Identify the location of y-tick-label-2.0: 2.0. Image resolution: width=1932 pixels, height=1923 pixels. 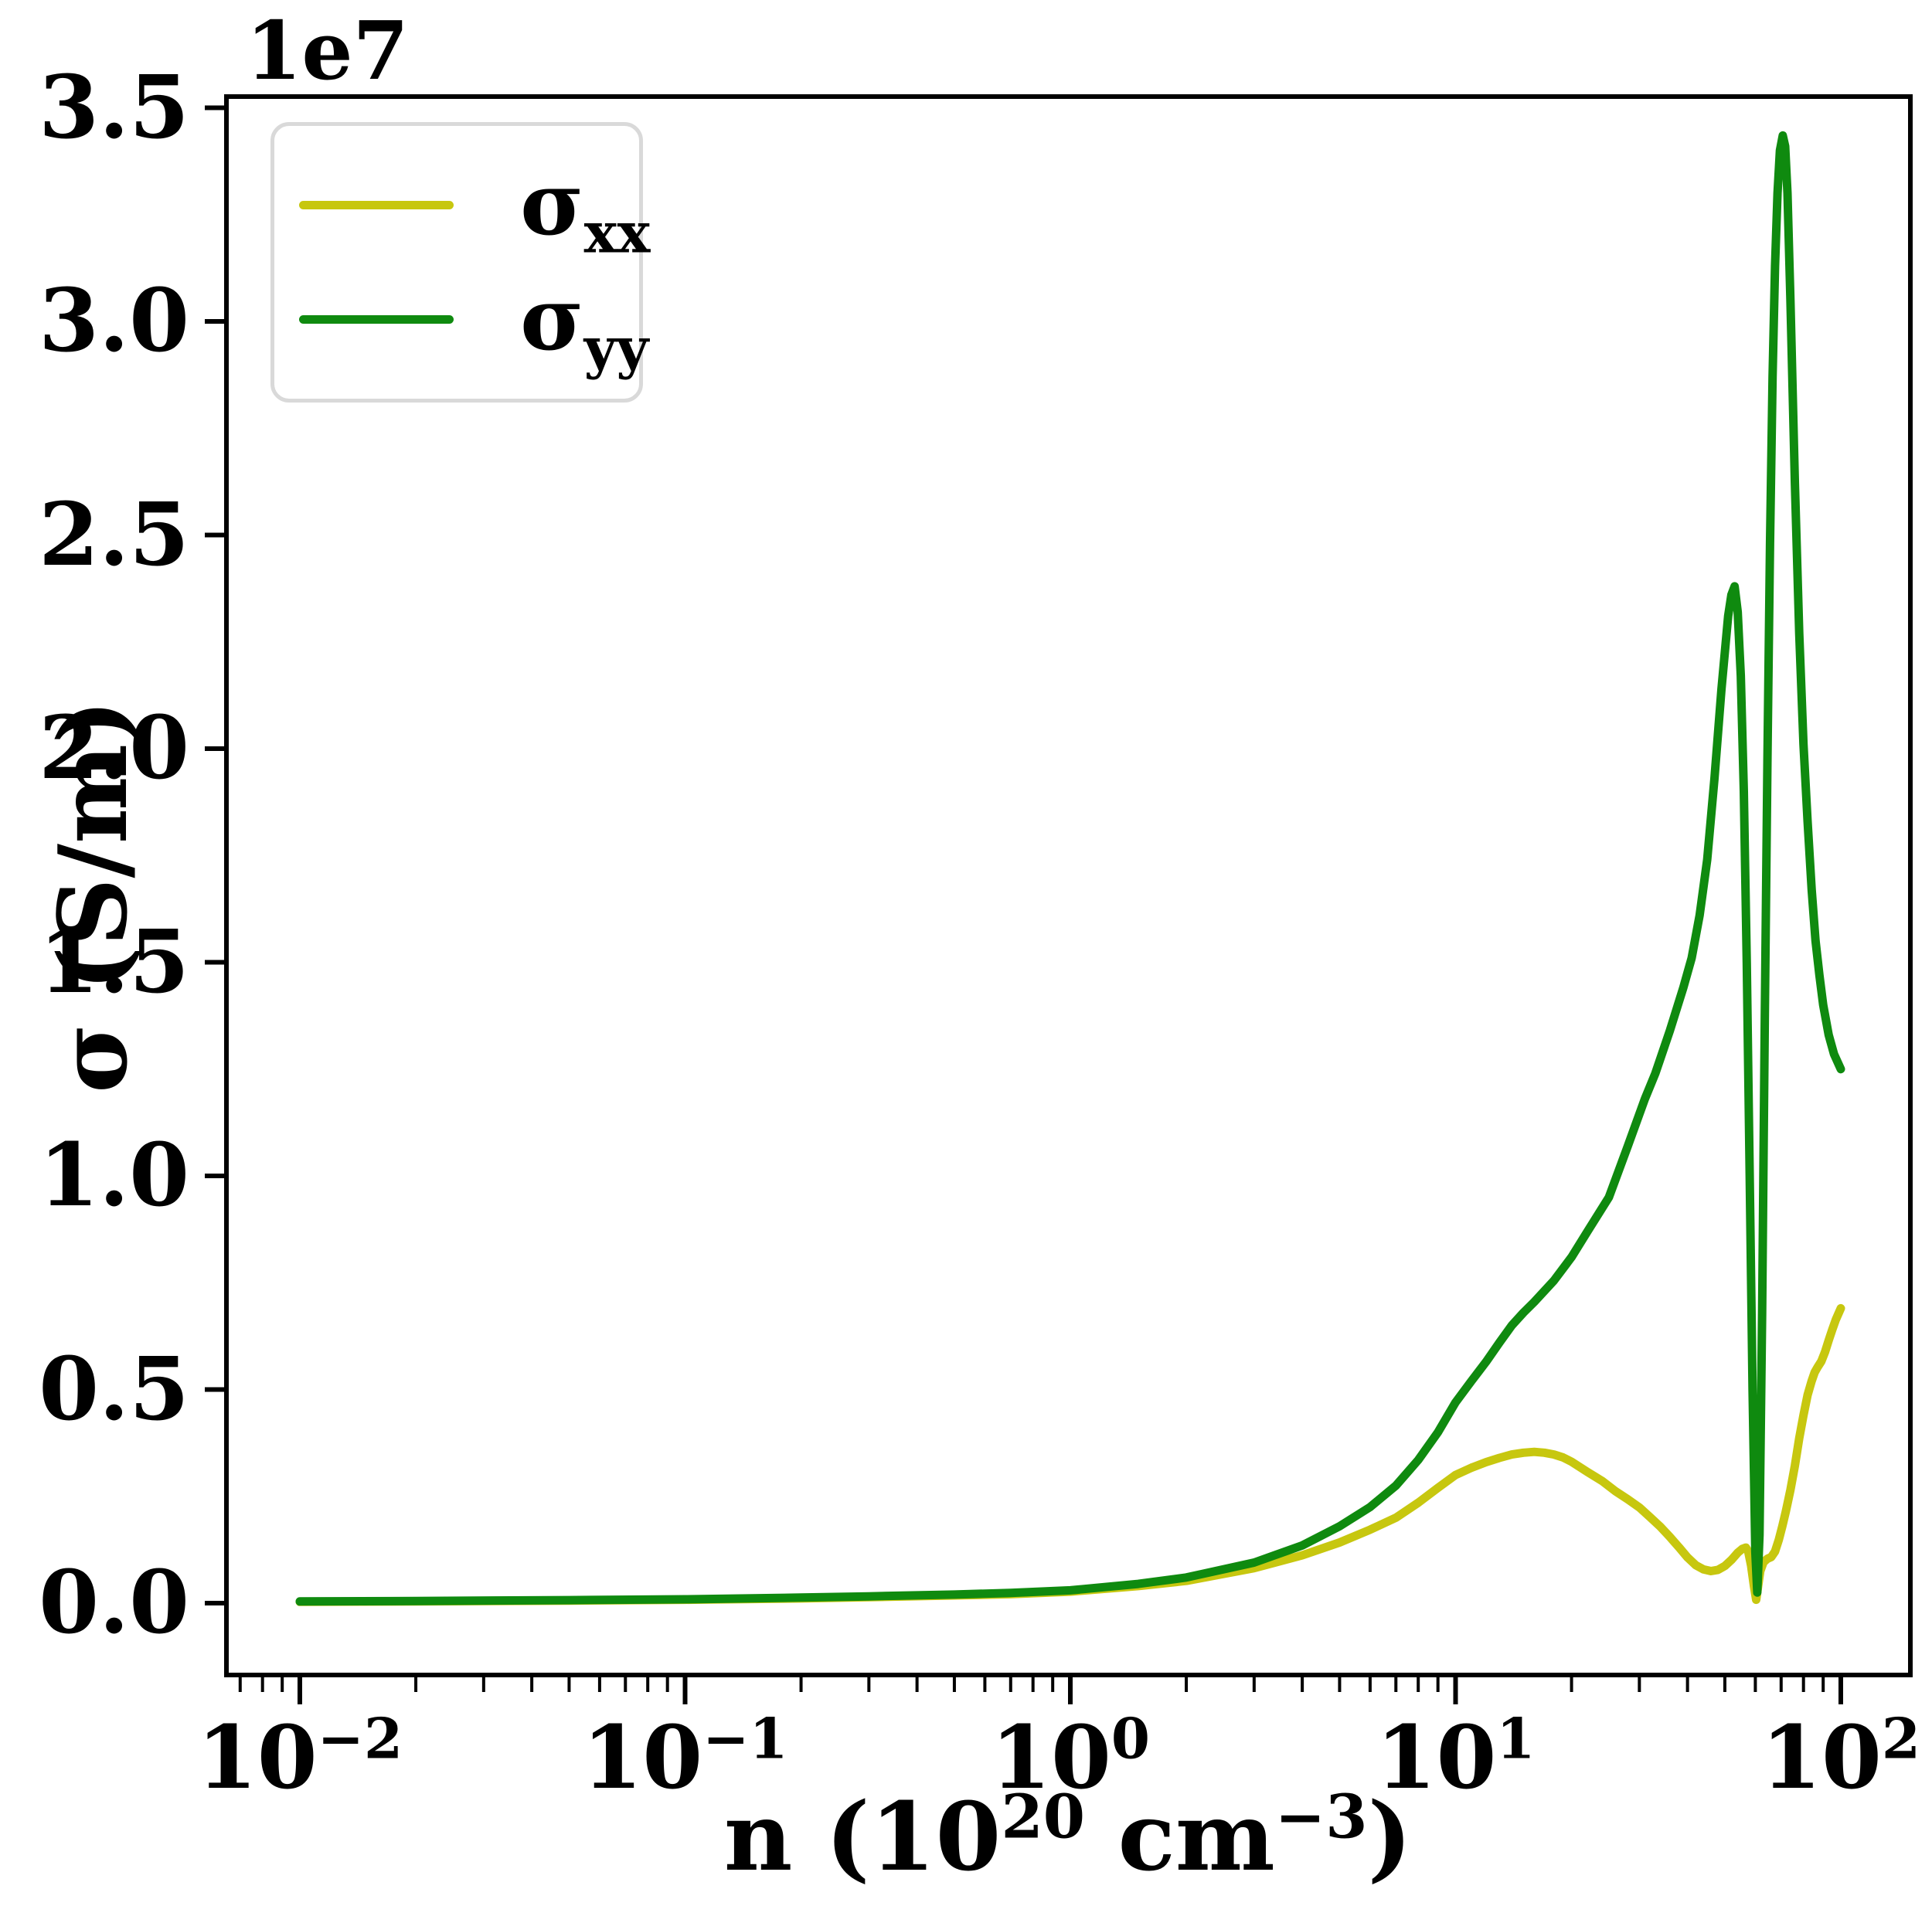
(114, 748).